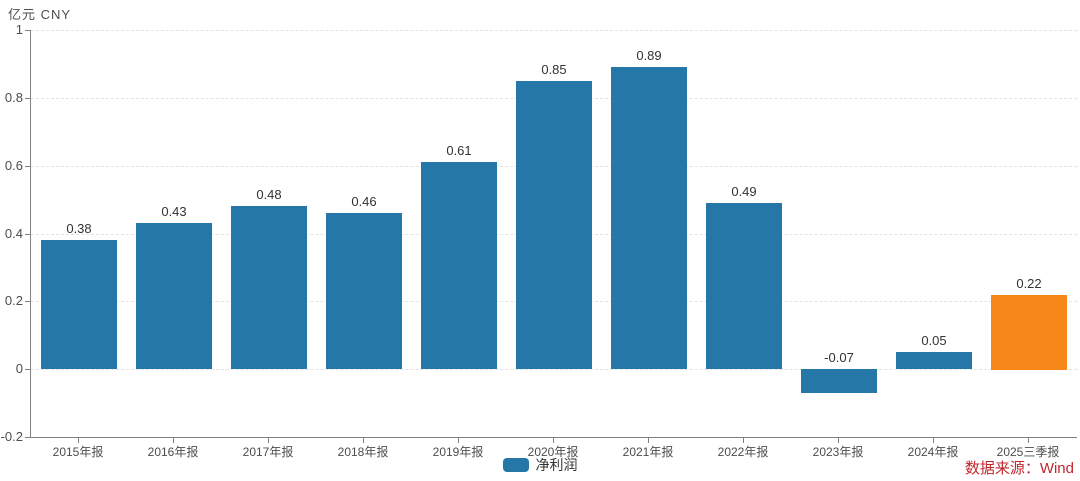  Describe the element at coordinates (13, 165) in the screenshot. I see `y-axis-tick-label: 0.6` at that location.